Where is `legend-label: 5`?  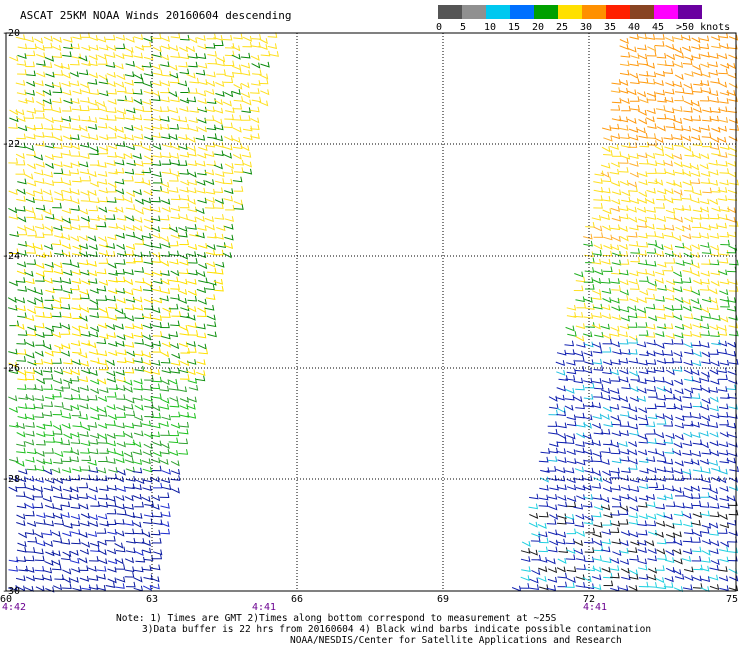
legend-label: 5 is located at coordinates (463, 27).